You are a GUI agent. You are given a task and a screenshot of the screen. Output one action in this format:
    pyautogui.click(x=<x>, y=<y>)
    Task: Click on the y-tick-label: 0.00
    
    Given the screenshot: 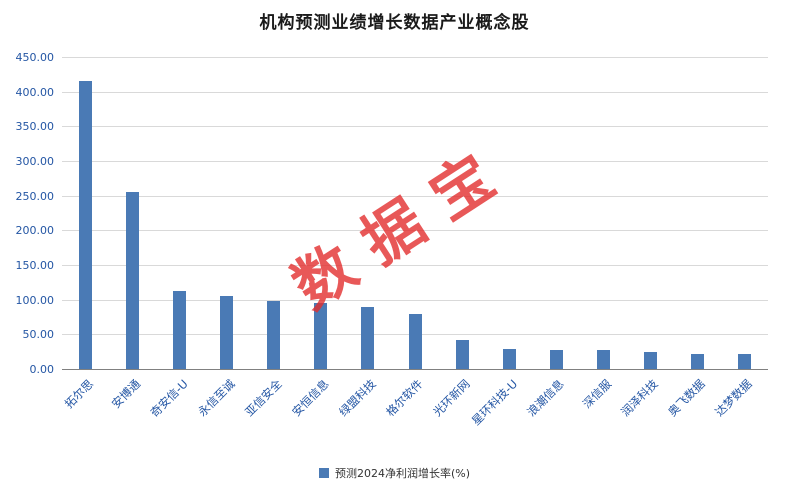 What is the action you would take?
    pyautogui.click(x=42, y=369)
    